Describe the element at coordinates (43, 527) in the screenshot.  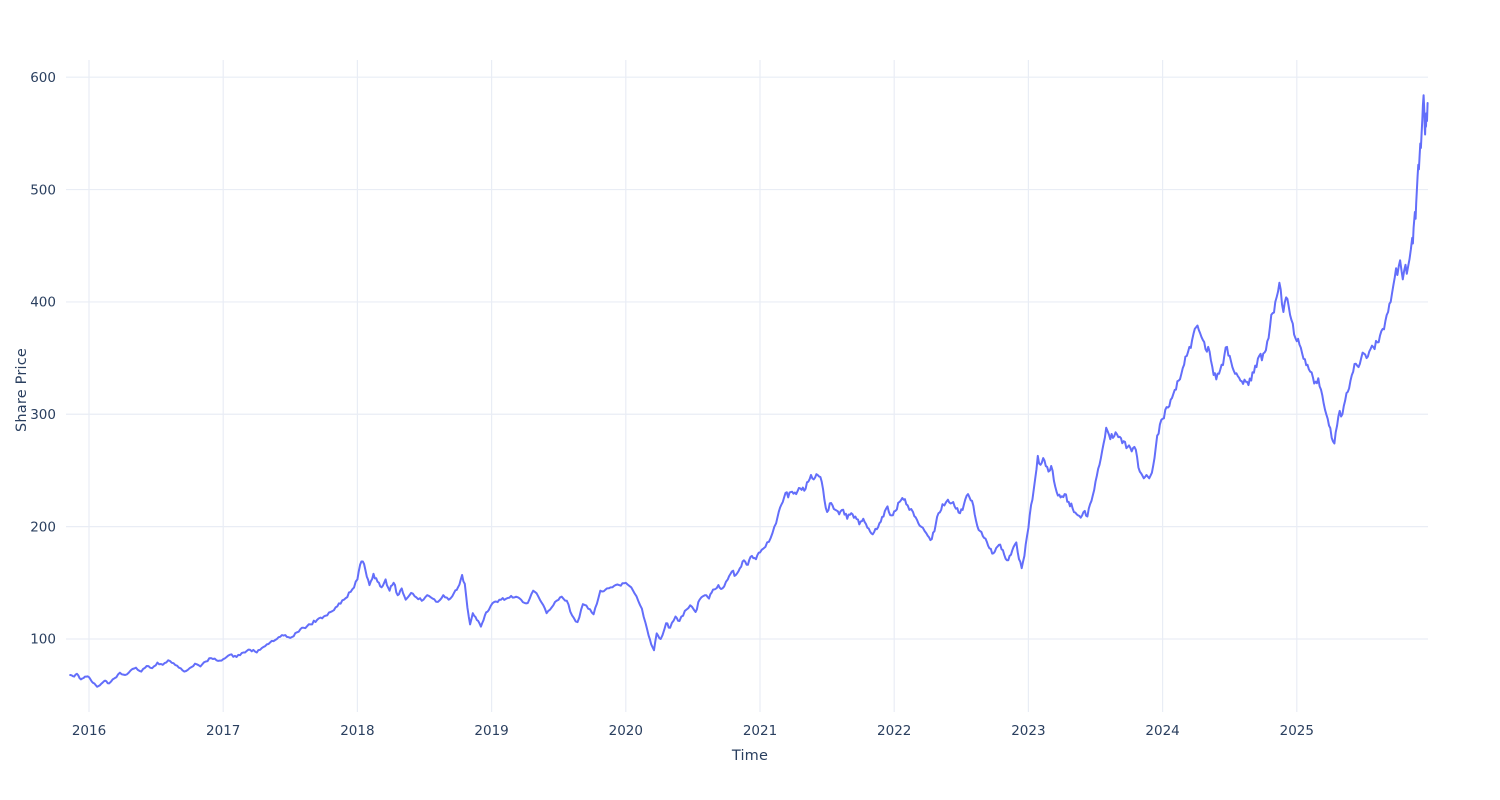
I see `y-tick-label: 200` at that location.